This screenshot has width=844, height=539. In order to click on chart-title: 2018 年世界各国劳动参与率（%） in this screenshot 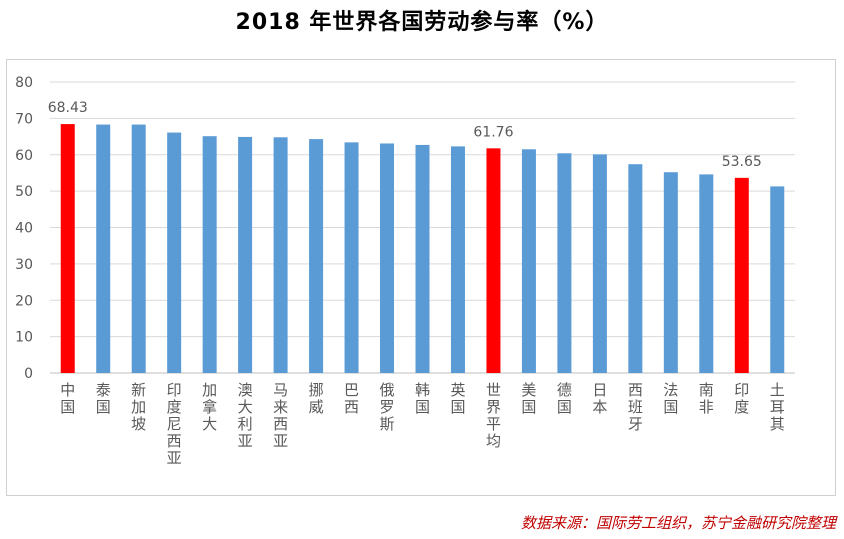, I will do `click(422, 22)`.